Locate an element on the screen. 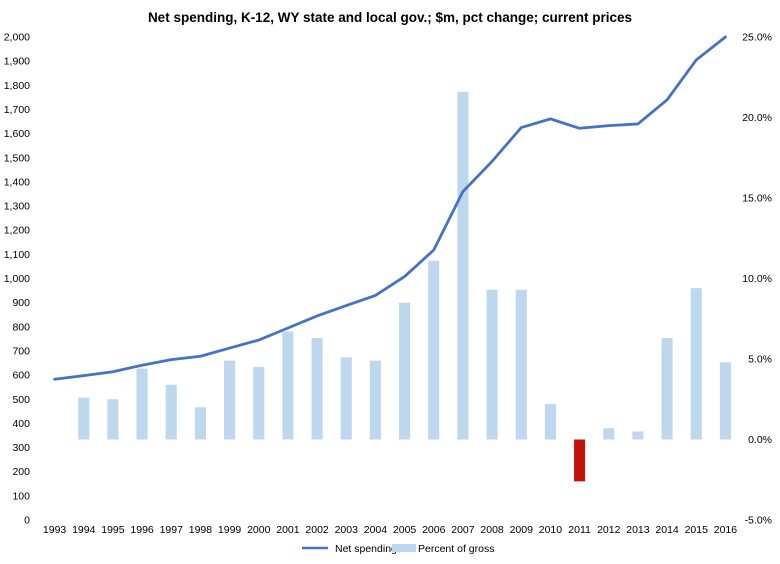  left-tick-label: 1,700 is located at coordinates (17, 110).